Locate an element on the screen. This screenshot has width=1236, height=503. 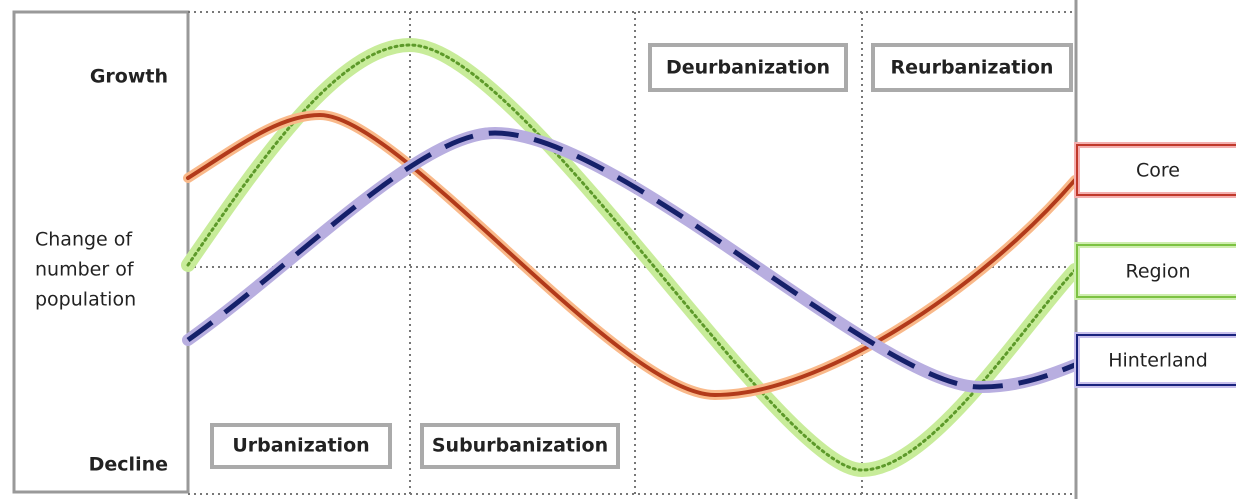
axis-label: Change of is located at coordinates (84, 240).